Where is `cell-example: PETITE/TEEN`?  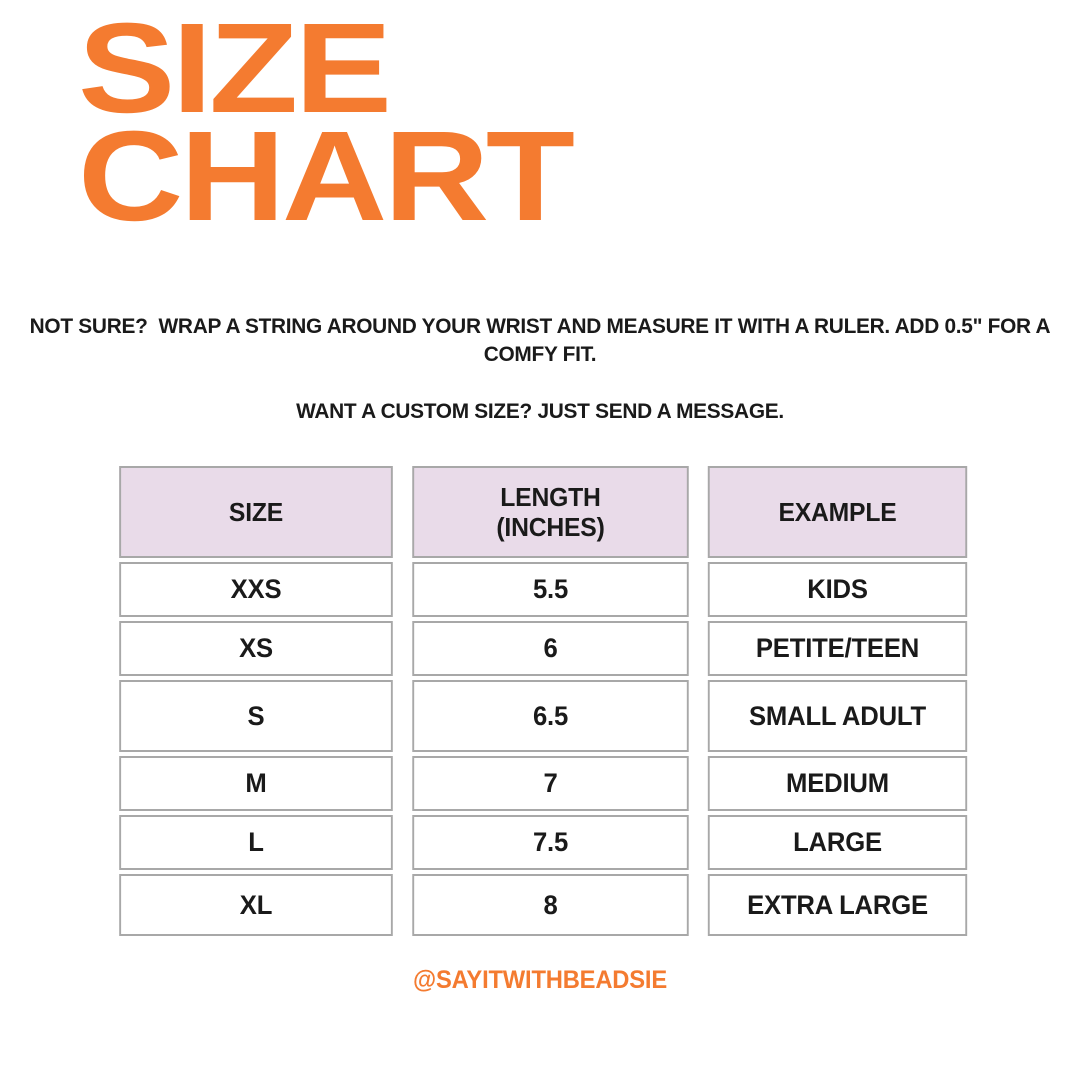
cell-example: PETITE/TEEN is located at coordinates (837, 648).